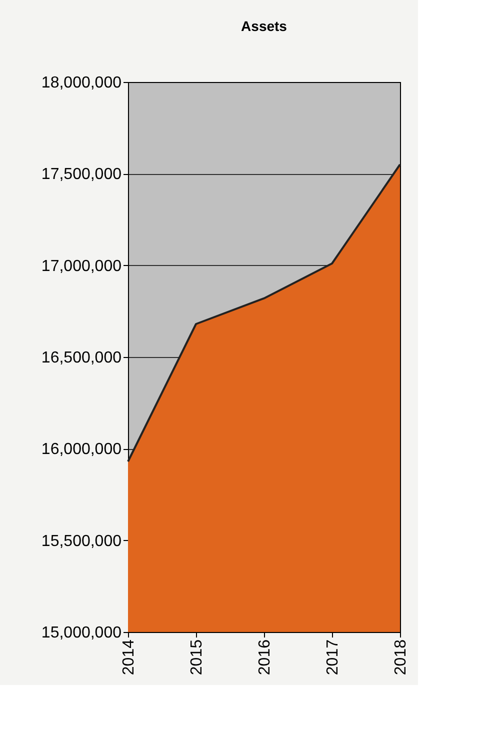  Describe the element at coordinates (265, 657) in the screenshot. I see `x-tick-label: 2016` at that location.